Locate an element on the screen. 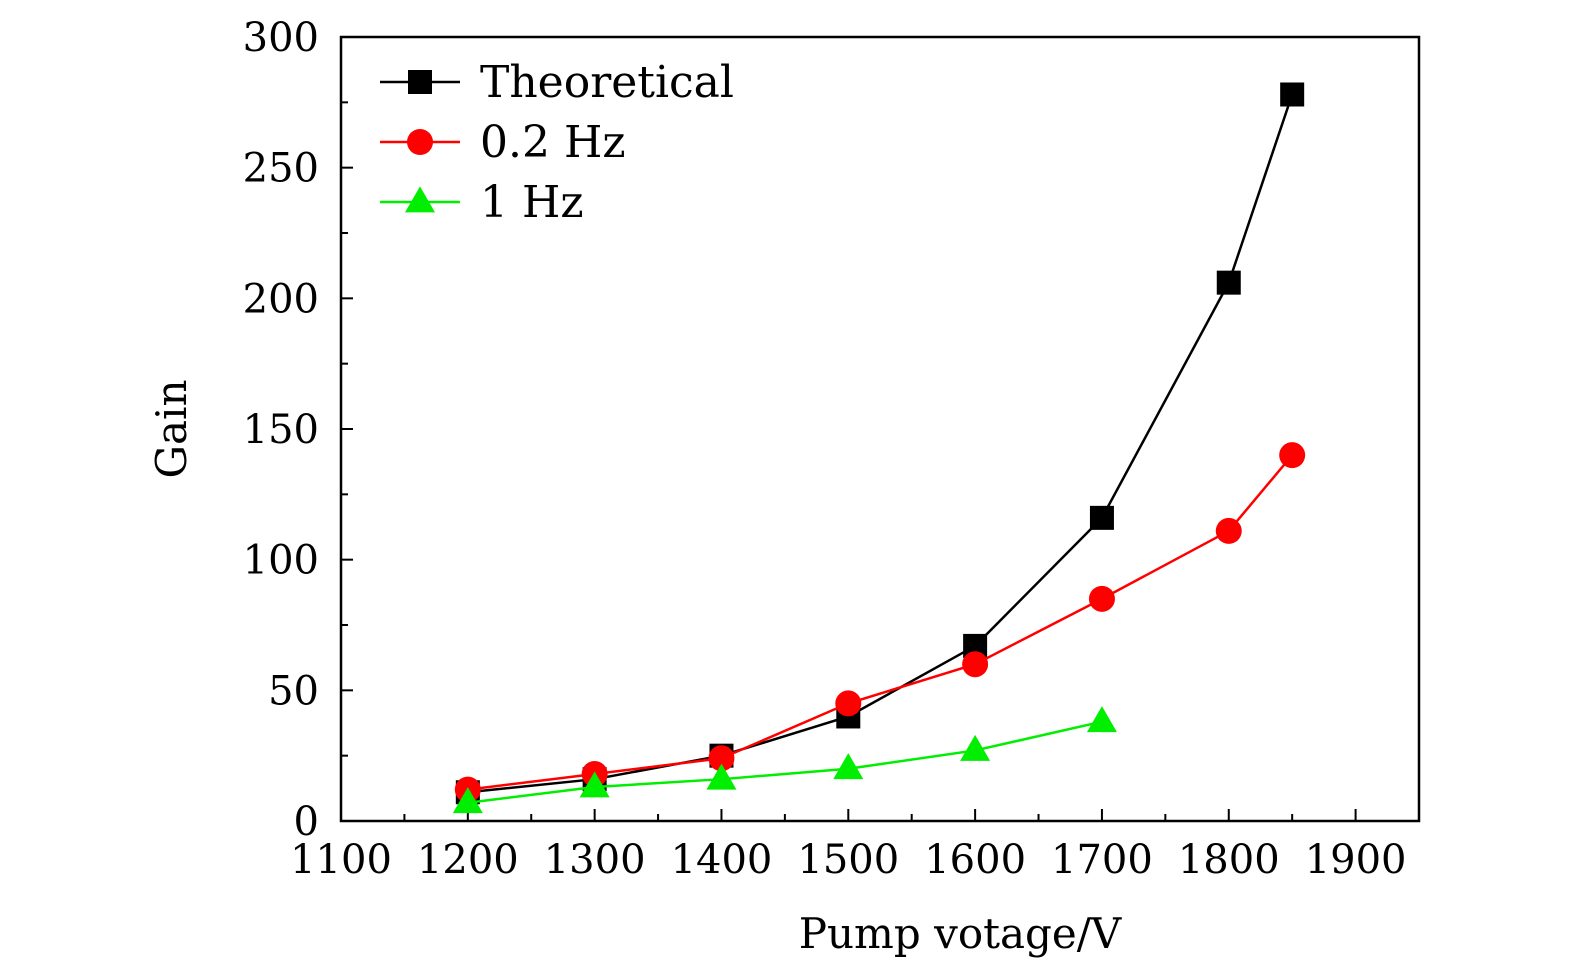 The height and width of the screenshot is (974, 1575). y-tick-label: 0 is located at coordinates (306, 822).